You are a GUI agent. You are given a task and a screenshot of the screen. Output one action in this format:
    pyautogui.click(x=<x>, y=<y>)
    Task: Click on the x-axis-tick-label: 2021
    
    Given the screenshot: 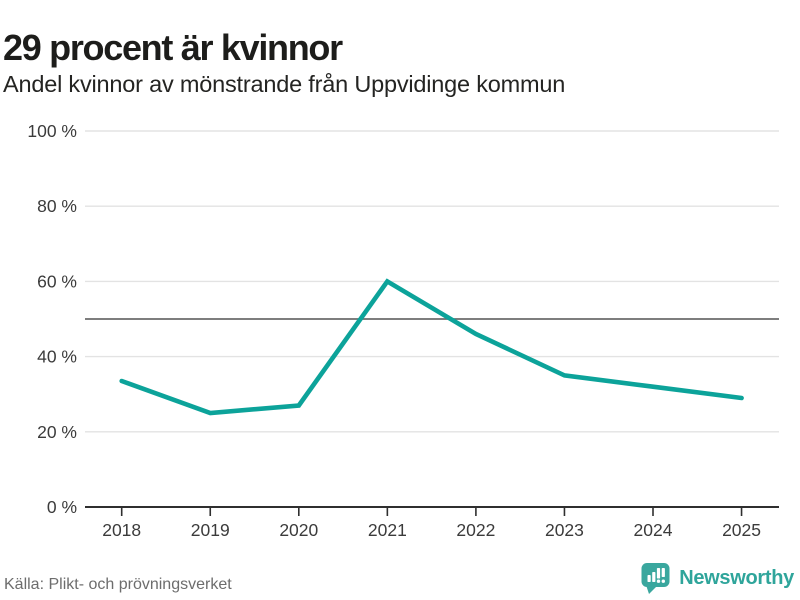 What is the action you would take?
    pyautogui.click(x=387, y=530)
    